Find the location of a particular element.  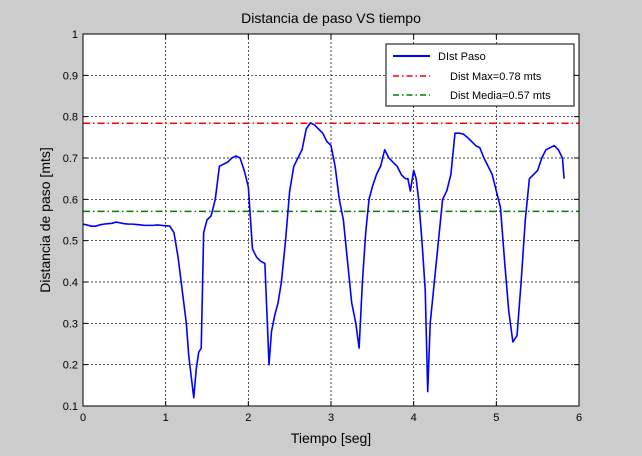

y-axis-label: Distancia de paso [mts] is located at coordinates (45, 220).